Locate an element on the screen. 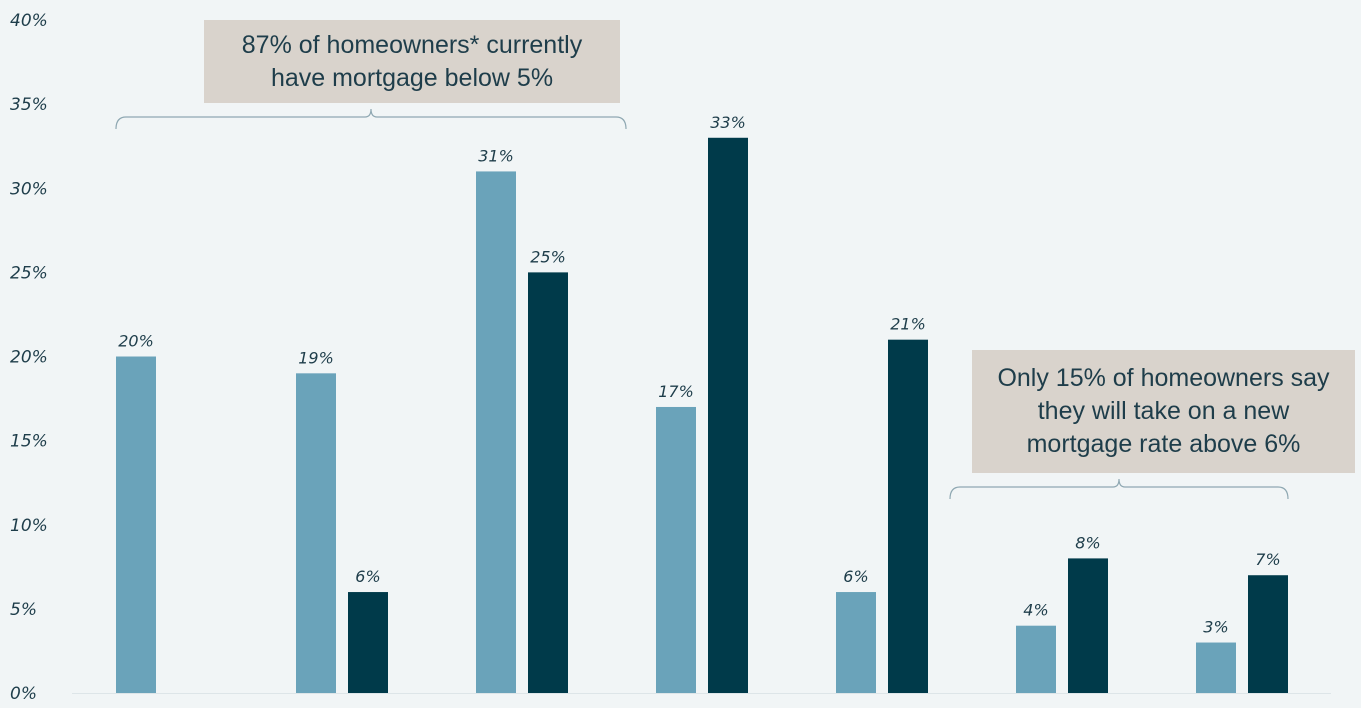 The height and width of the screenshot is (708, 1361). bracket-below-5-percent is located at coordinates (371, 119).